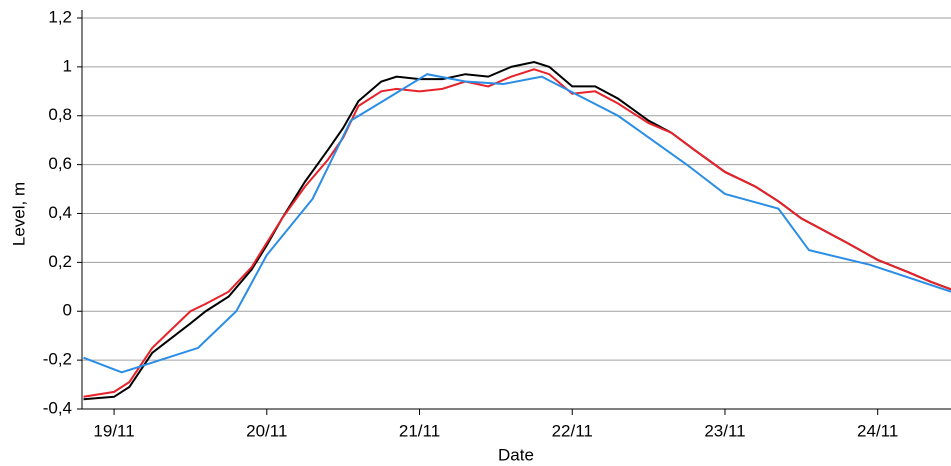  I want to click on x-tick-label: 23/11, so click(724, 430).